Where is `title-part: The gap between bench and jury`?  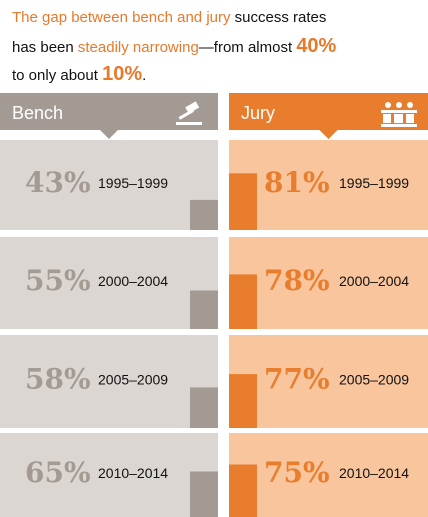 title-part: The gap between bench and jury is located at coordinates (121, 17).